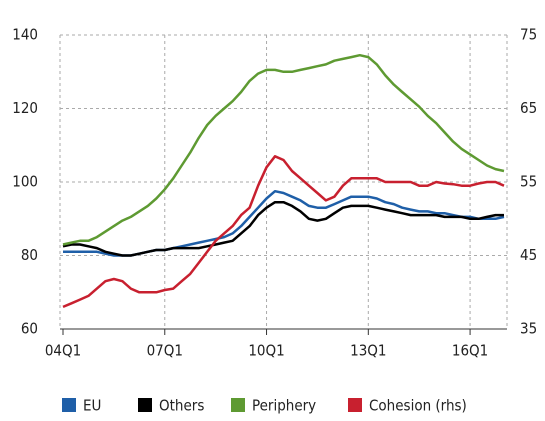 The width and height of the screenshot is (545, 421). What do you see at coordinates (528, 182) in the screenshot?
I see `y2-tick-label: 55` at bounding box center [528, 182].